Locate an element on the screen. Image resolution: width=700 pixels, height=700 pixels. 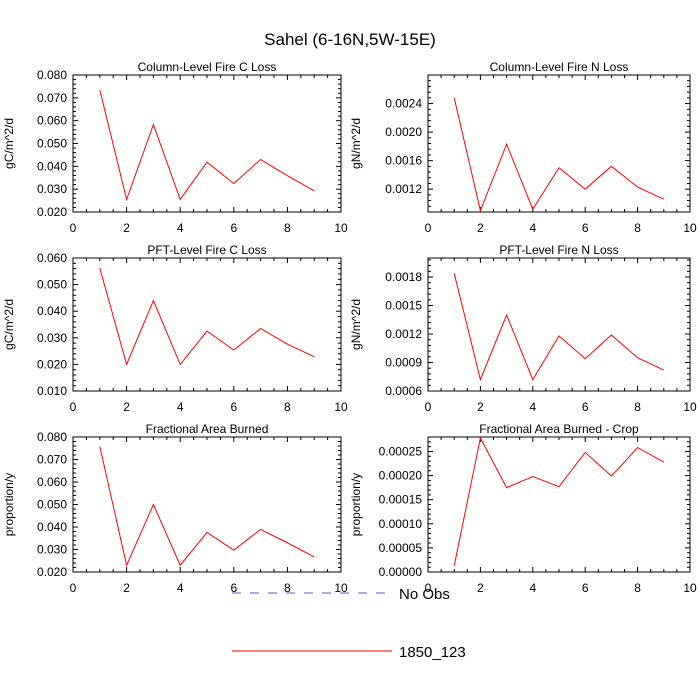
y-tick-label: 0.010 is located at coordinates (52, 391).